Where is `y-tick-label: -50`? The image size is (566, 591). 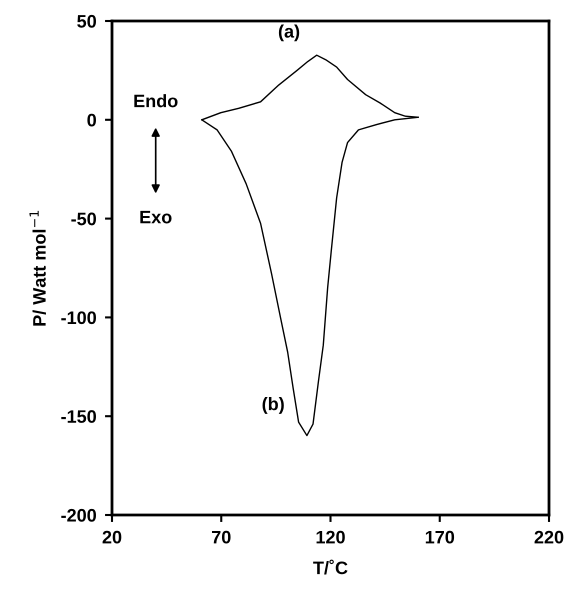 y-tick-label: -50 is located at coordinates (83, 219).